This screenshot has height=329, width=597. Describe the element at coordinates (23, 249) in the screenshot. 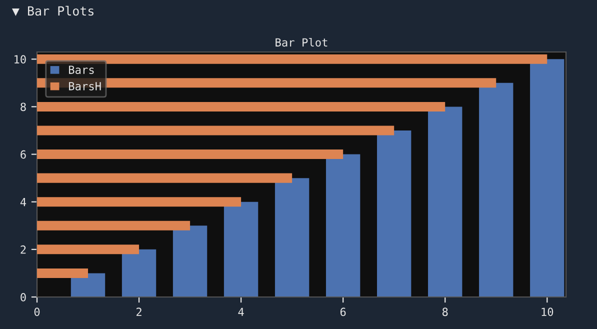

I see `y-tick-label: 2` at that location.